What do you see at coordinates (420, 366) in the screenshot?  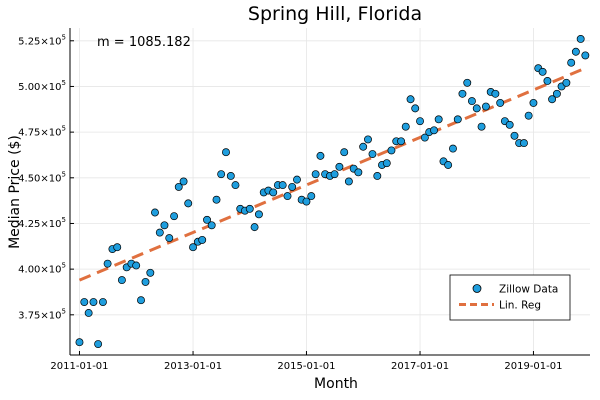 I see `x-tick-label: 2017-01-01` at bounding box center [420, 366].